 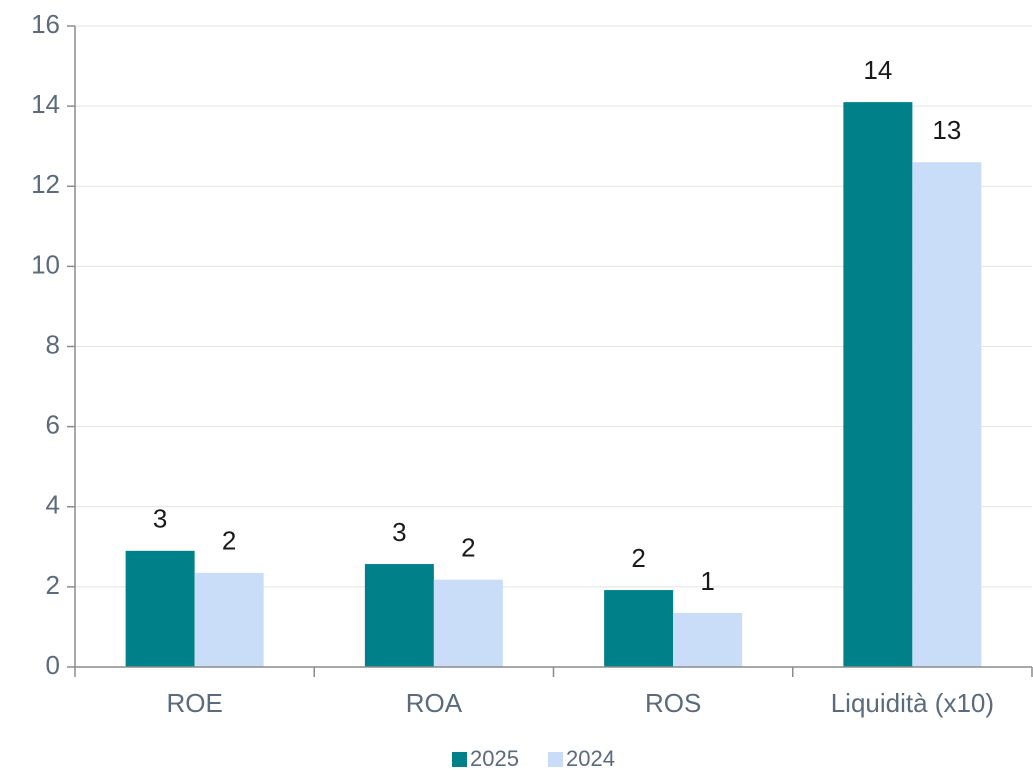 I want to click on y-tick-label: 8, so click(x=53, y=344).